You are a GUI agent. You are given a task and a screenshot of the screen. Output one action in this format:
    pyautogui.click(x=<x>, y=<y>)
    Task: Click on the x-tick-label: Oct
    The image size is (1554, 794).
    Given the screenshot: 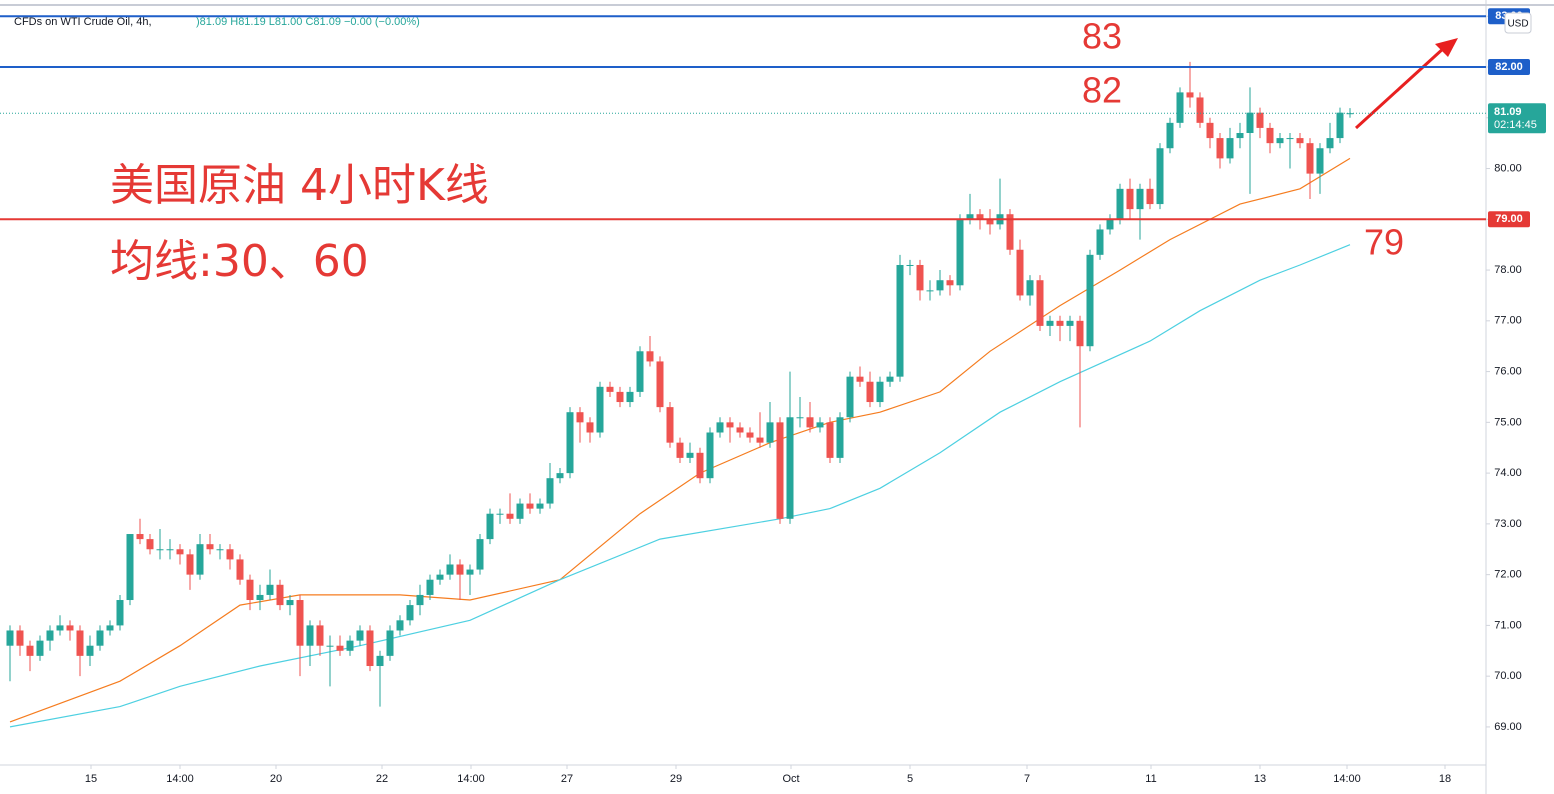 What is the action you would take?
    pyautogui.click(x=790, y=779)
    